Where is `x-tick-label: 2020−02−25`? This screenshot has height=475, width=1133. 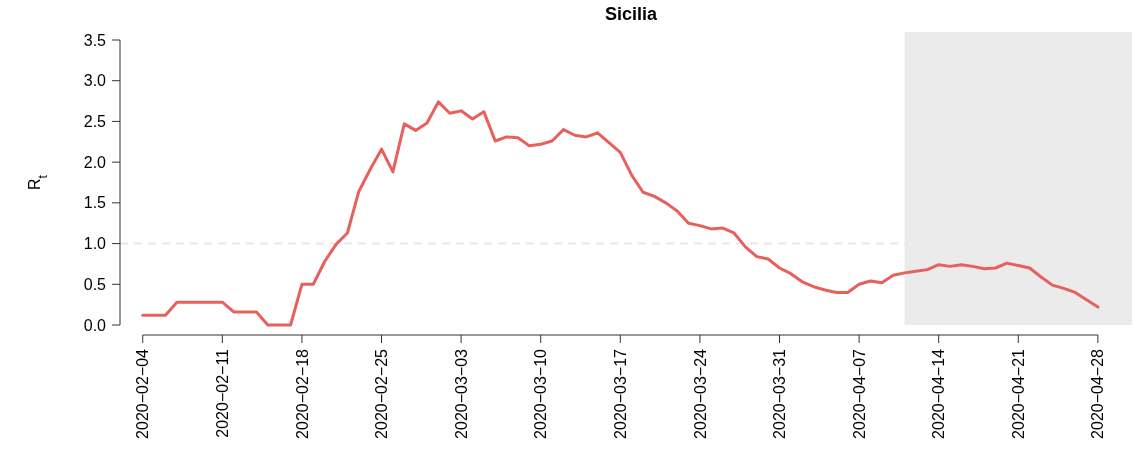
x-tick-label: 2020−02−25 is located at coordinates (382, 393).